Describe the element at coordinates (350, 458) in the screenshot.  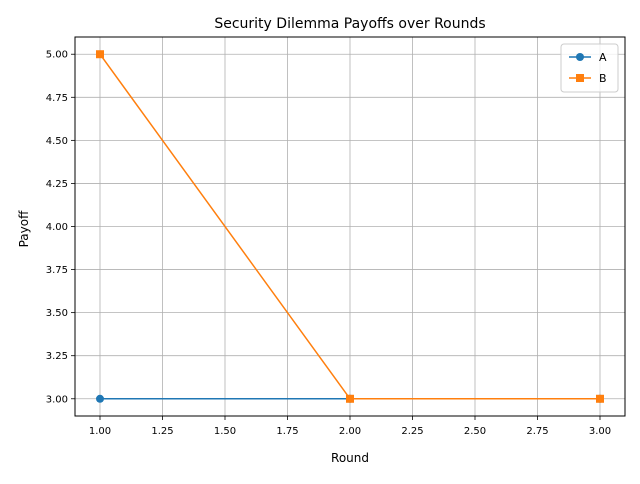
I see `x-axis-label: Round` at that location.